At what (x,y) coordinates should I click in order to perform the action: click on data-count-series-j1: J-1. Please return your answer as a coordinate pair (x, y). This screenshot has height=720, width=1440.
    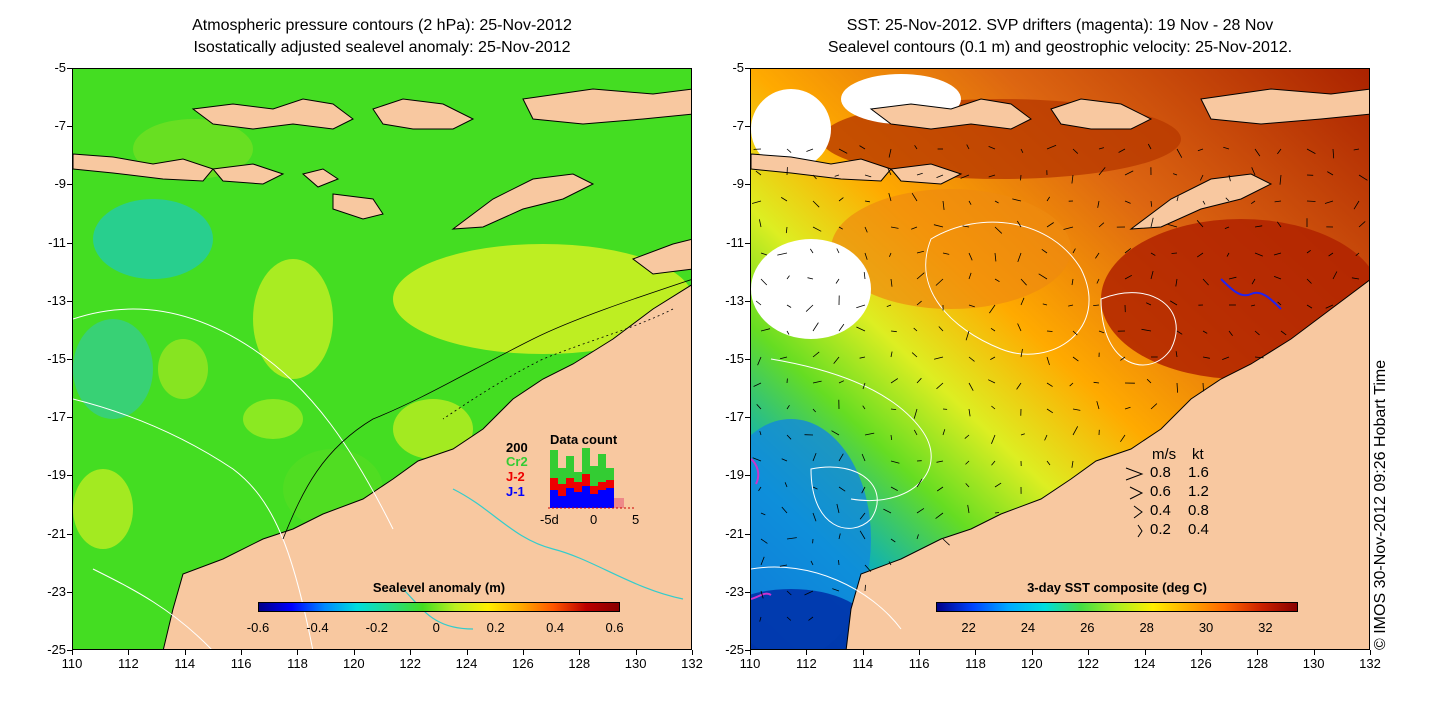
    Looking at the image, I should click on (515, 491).